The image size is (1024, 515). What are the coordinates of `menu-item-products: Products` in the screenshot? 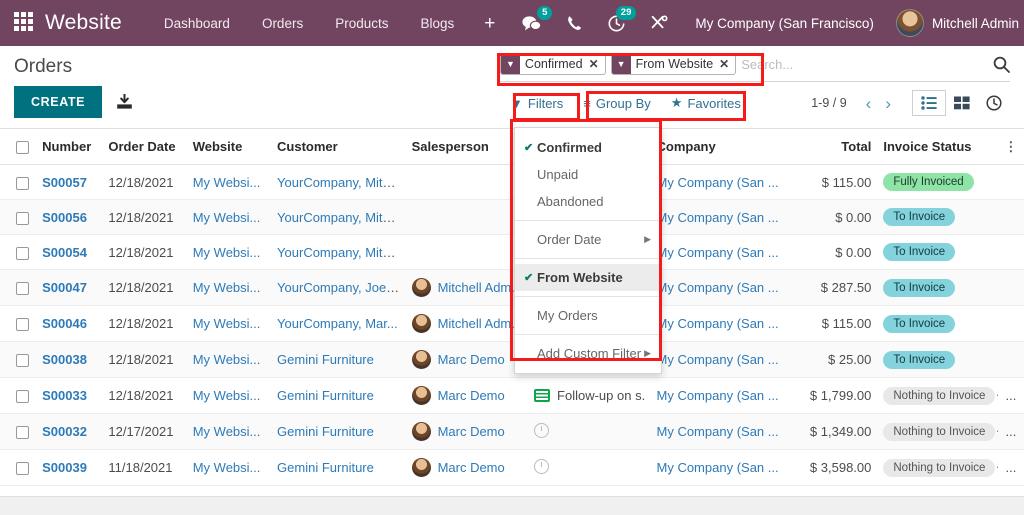 It's located at (362, 23).